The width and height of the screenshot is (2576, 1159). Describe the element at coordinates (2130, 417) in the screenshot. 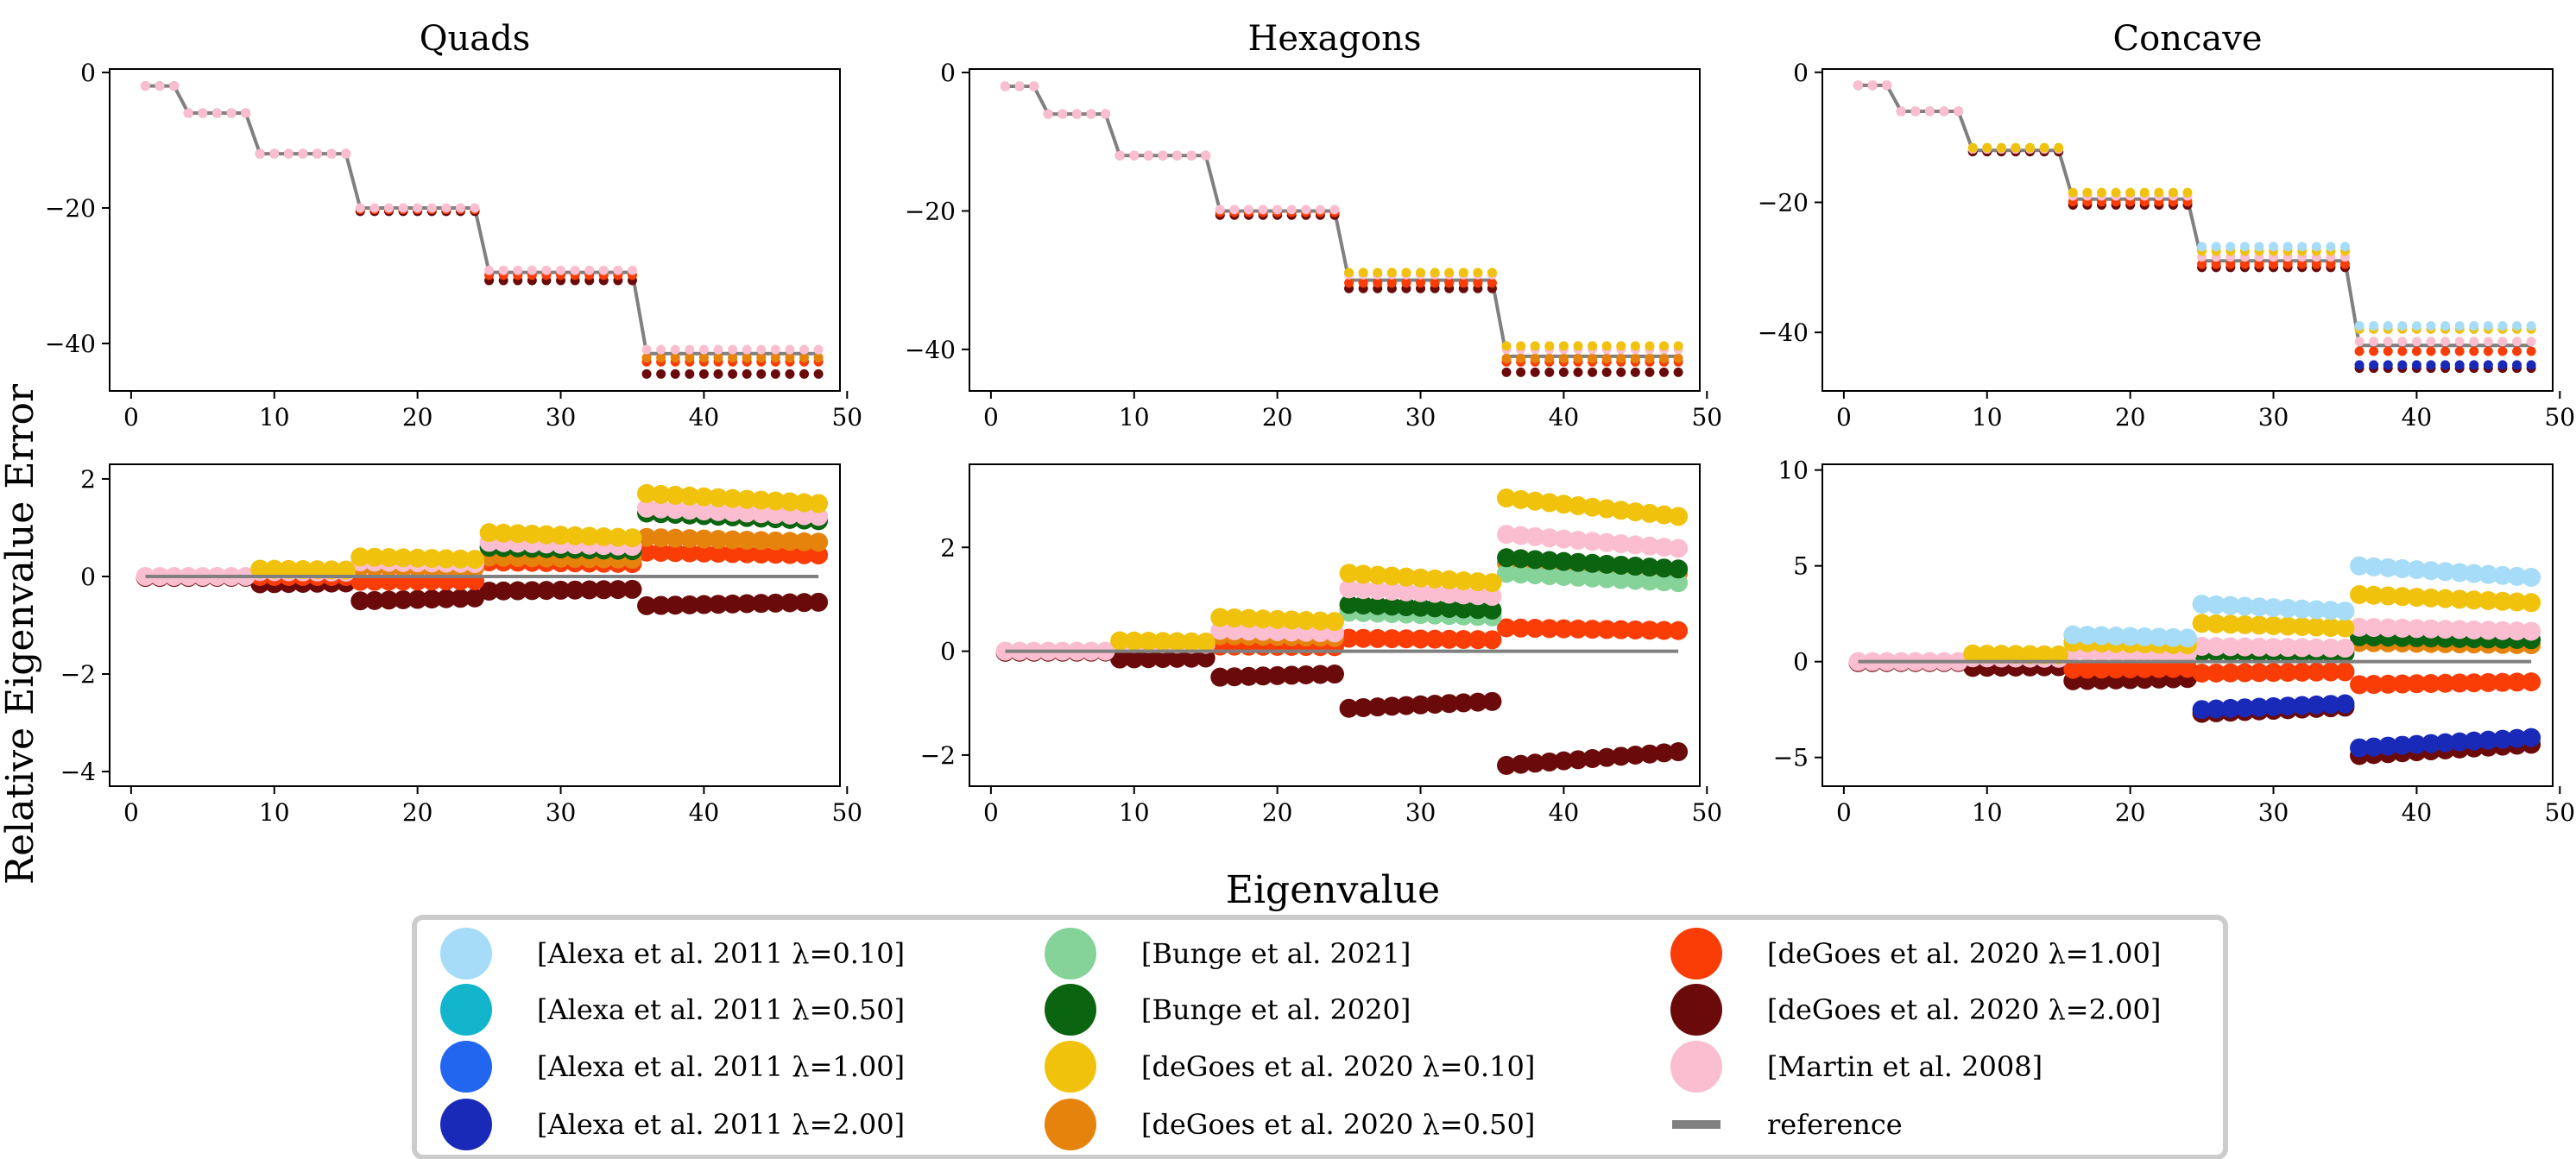

I see `x-tick-label: 20` at that location.